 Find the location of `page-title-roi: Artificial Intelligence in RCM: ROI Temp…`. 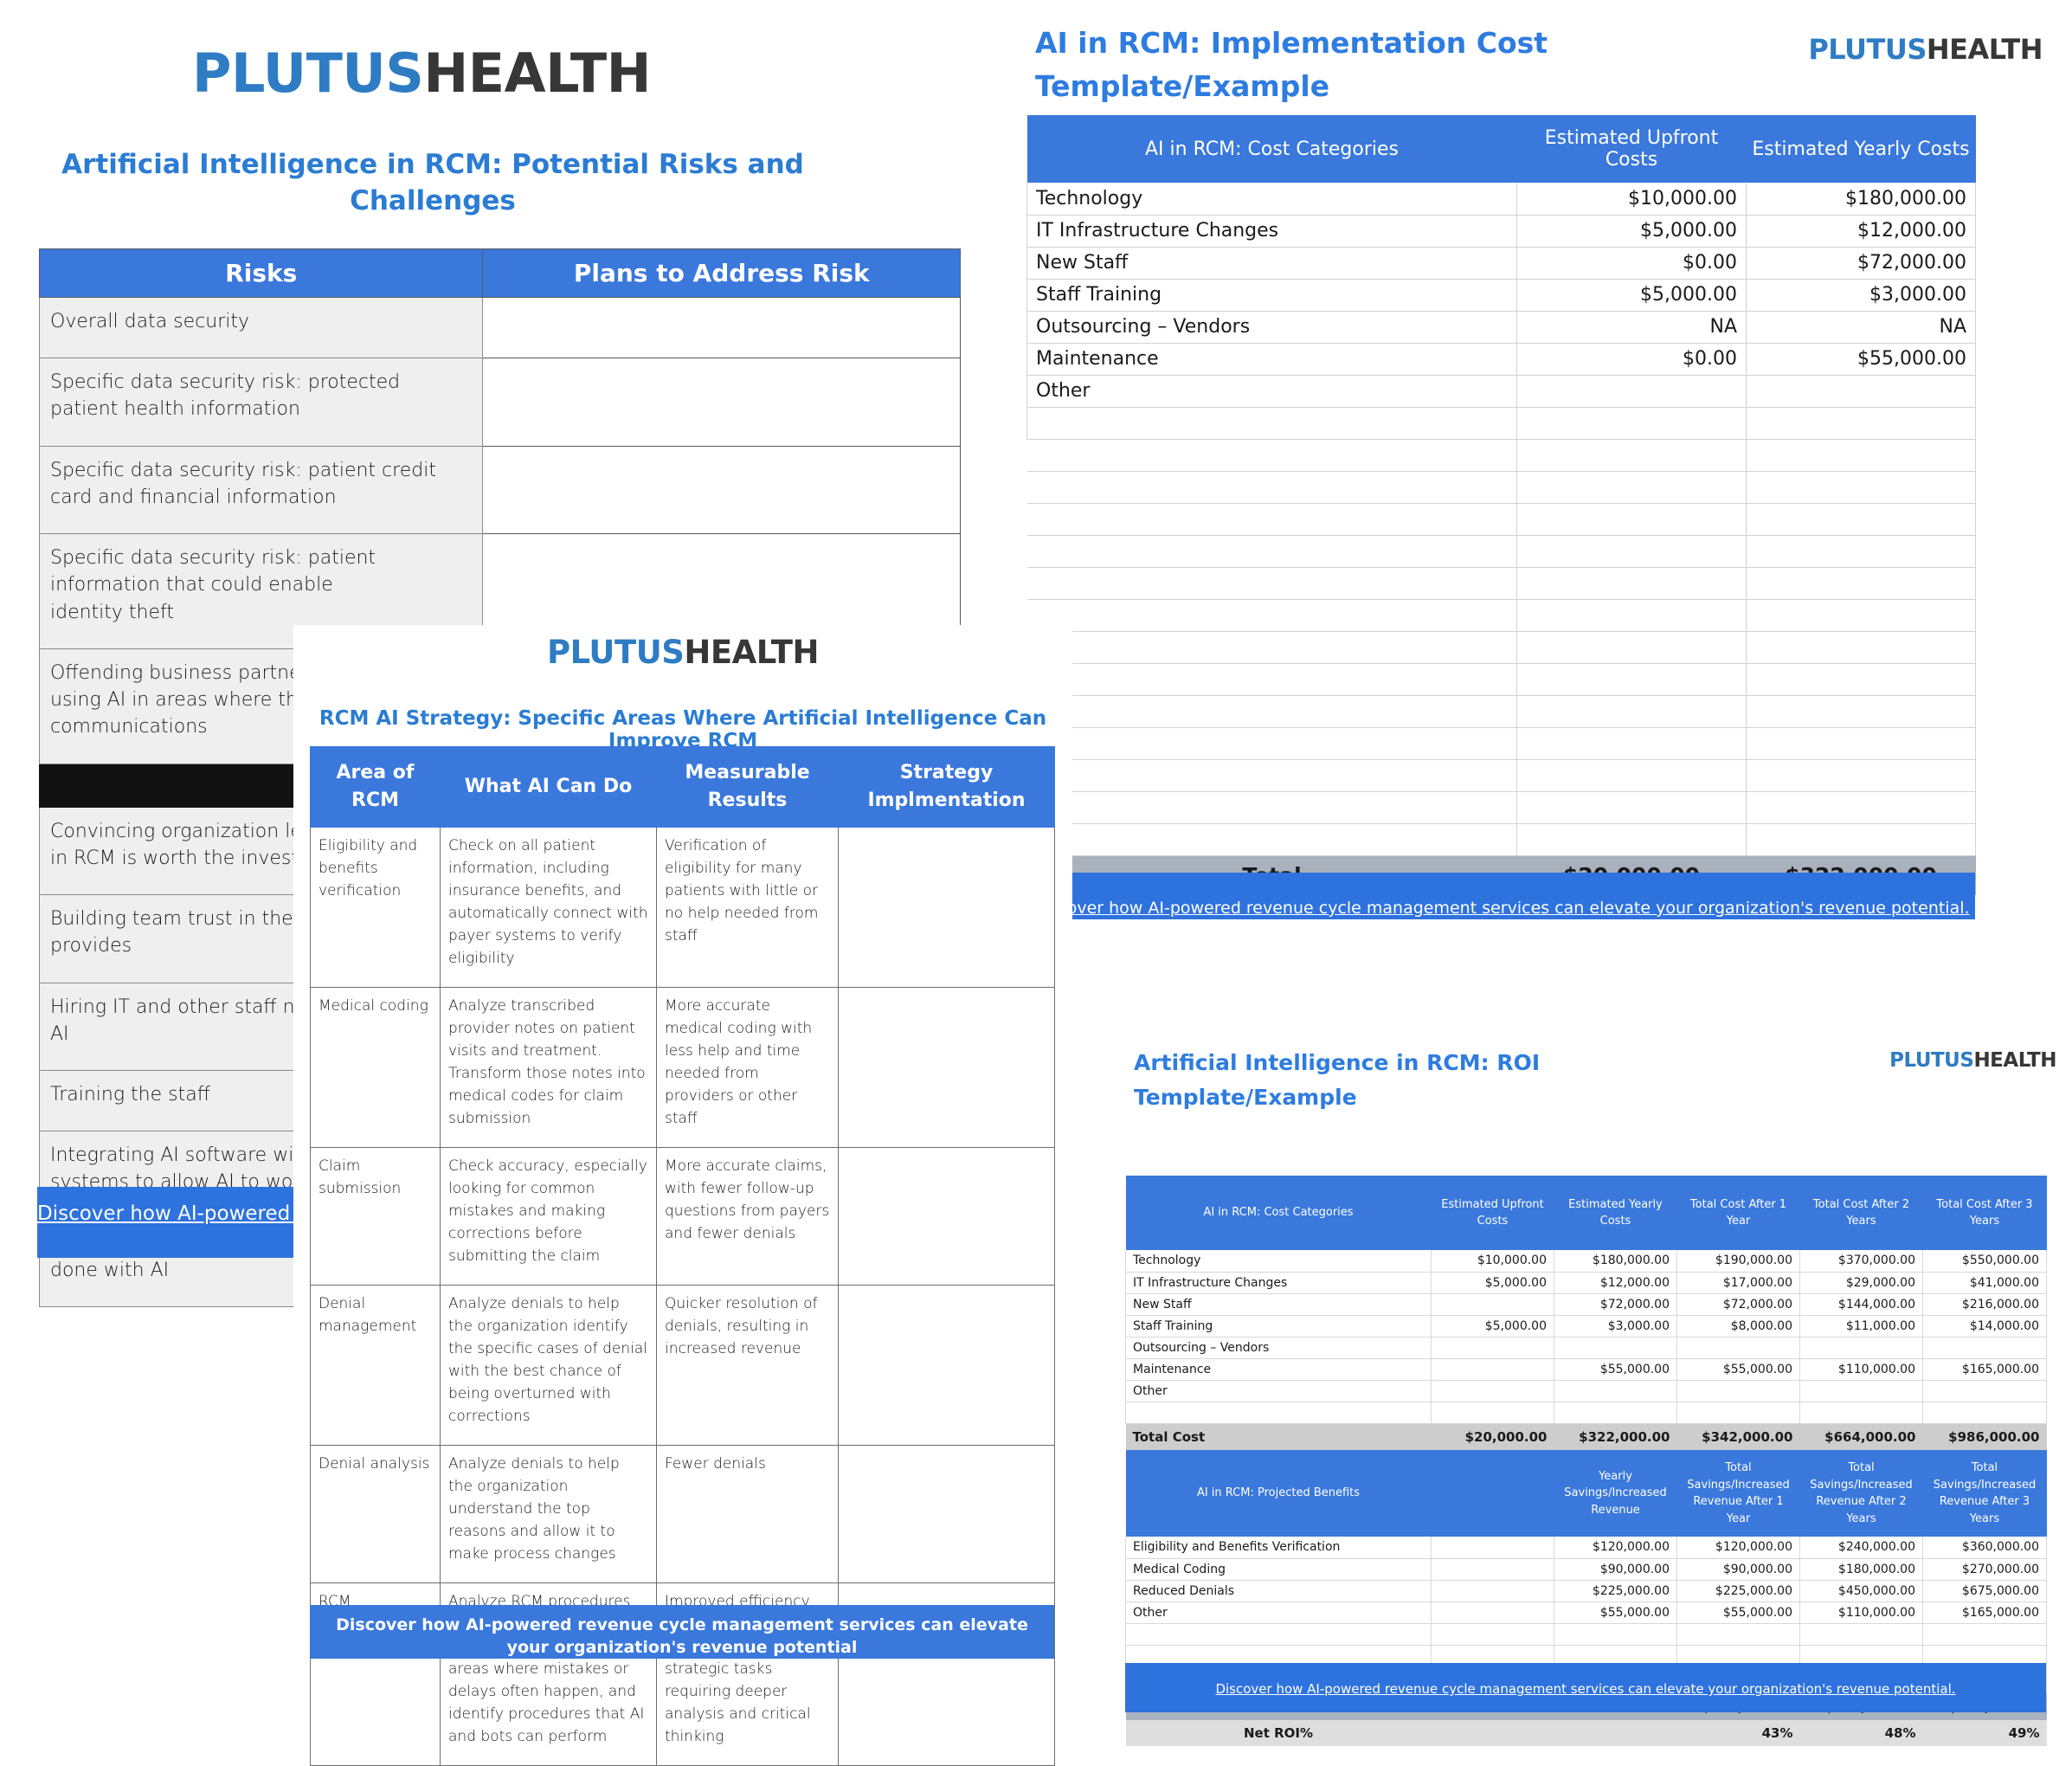

page-title-roi: Artificial Intelligence in RCM: ROI Temp… is located at coordinates (1337, 1080).